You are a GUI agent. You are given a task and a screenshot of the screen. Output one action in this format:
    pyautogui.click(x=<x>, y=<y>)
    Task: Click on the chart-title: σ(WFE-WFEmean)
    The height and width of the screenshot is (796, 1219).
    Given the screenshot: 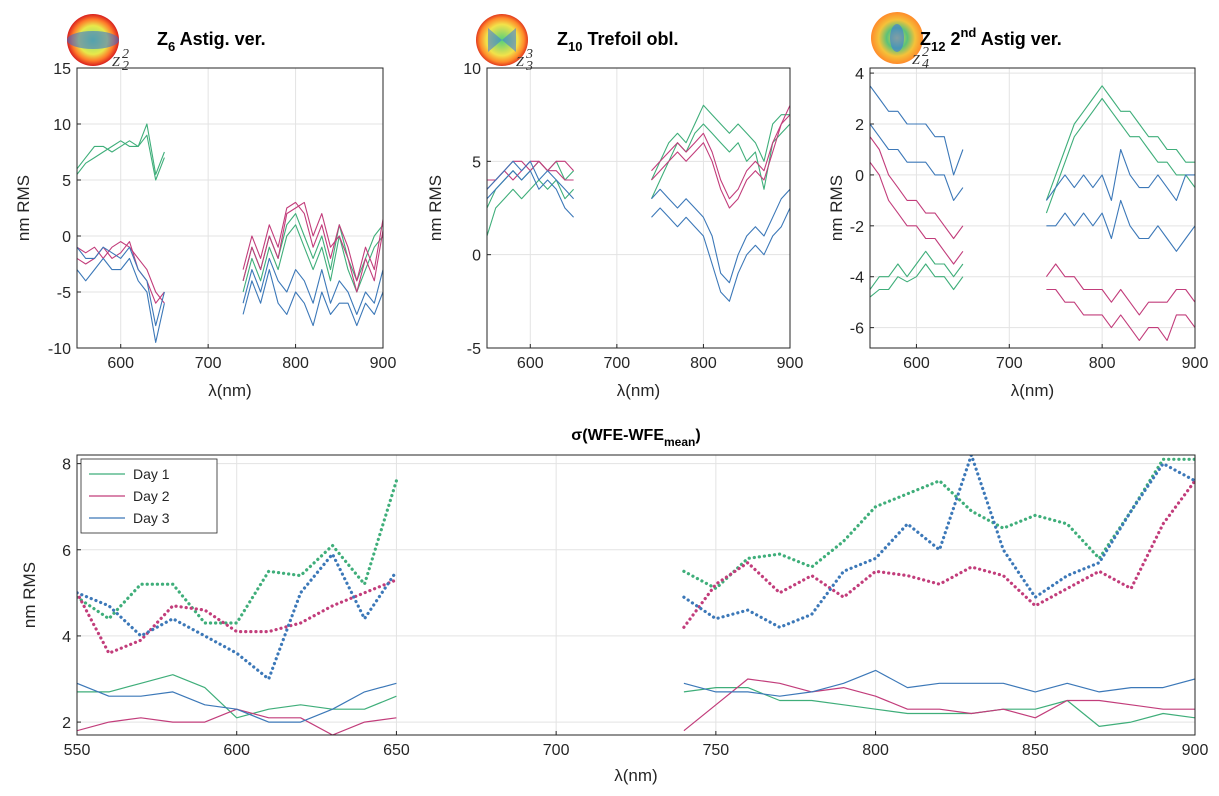 What is the action you would take?
    pyautogui.click(x=635, y=438)
    